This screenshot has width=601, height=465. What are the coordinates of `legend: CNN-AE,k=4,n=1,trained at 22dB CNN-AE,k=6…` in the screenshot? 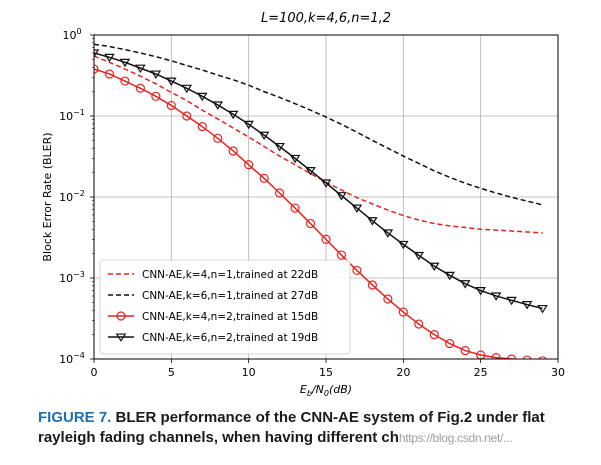 It's located at (225, 307).